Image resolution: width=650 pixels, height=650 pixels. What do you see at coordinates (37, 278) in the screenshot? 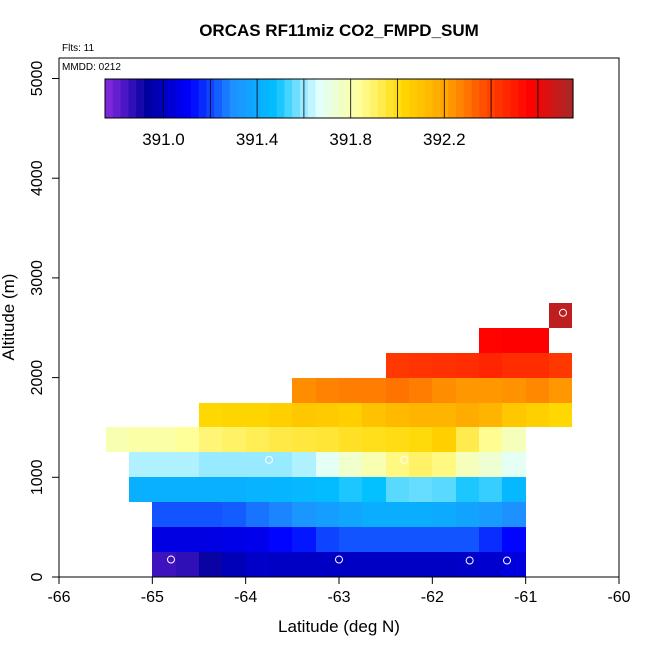
I see `y-tick-label: 3000` at bounding box center [37, 278].